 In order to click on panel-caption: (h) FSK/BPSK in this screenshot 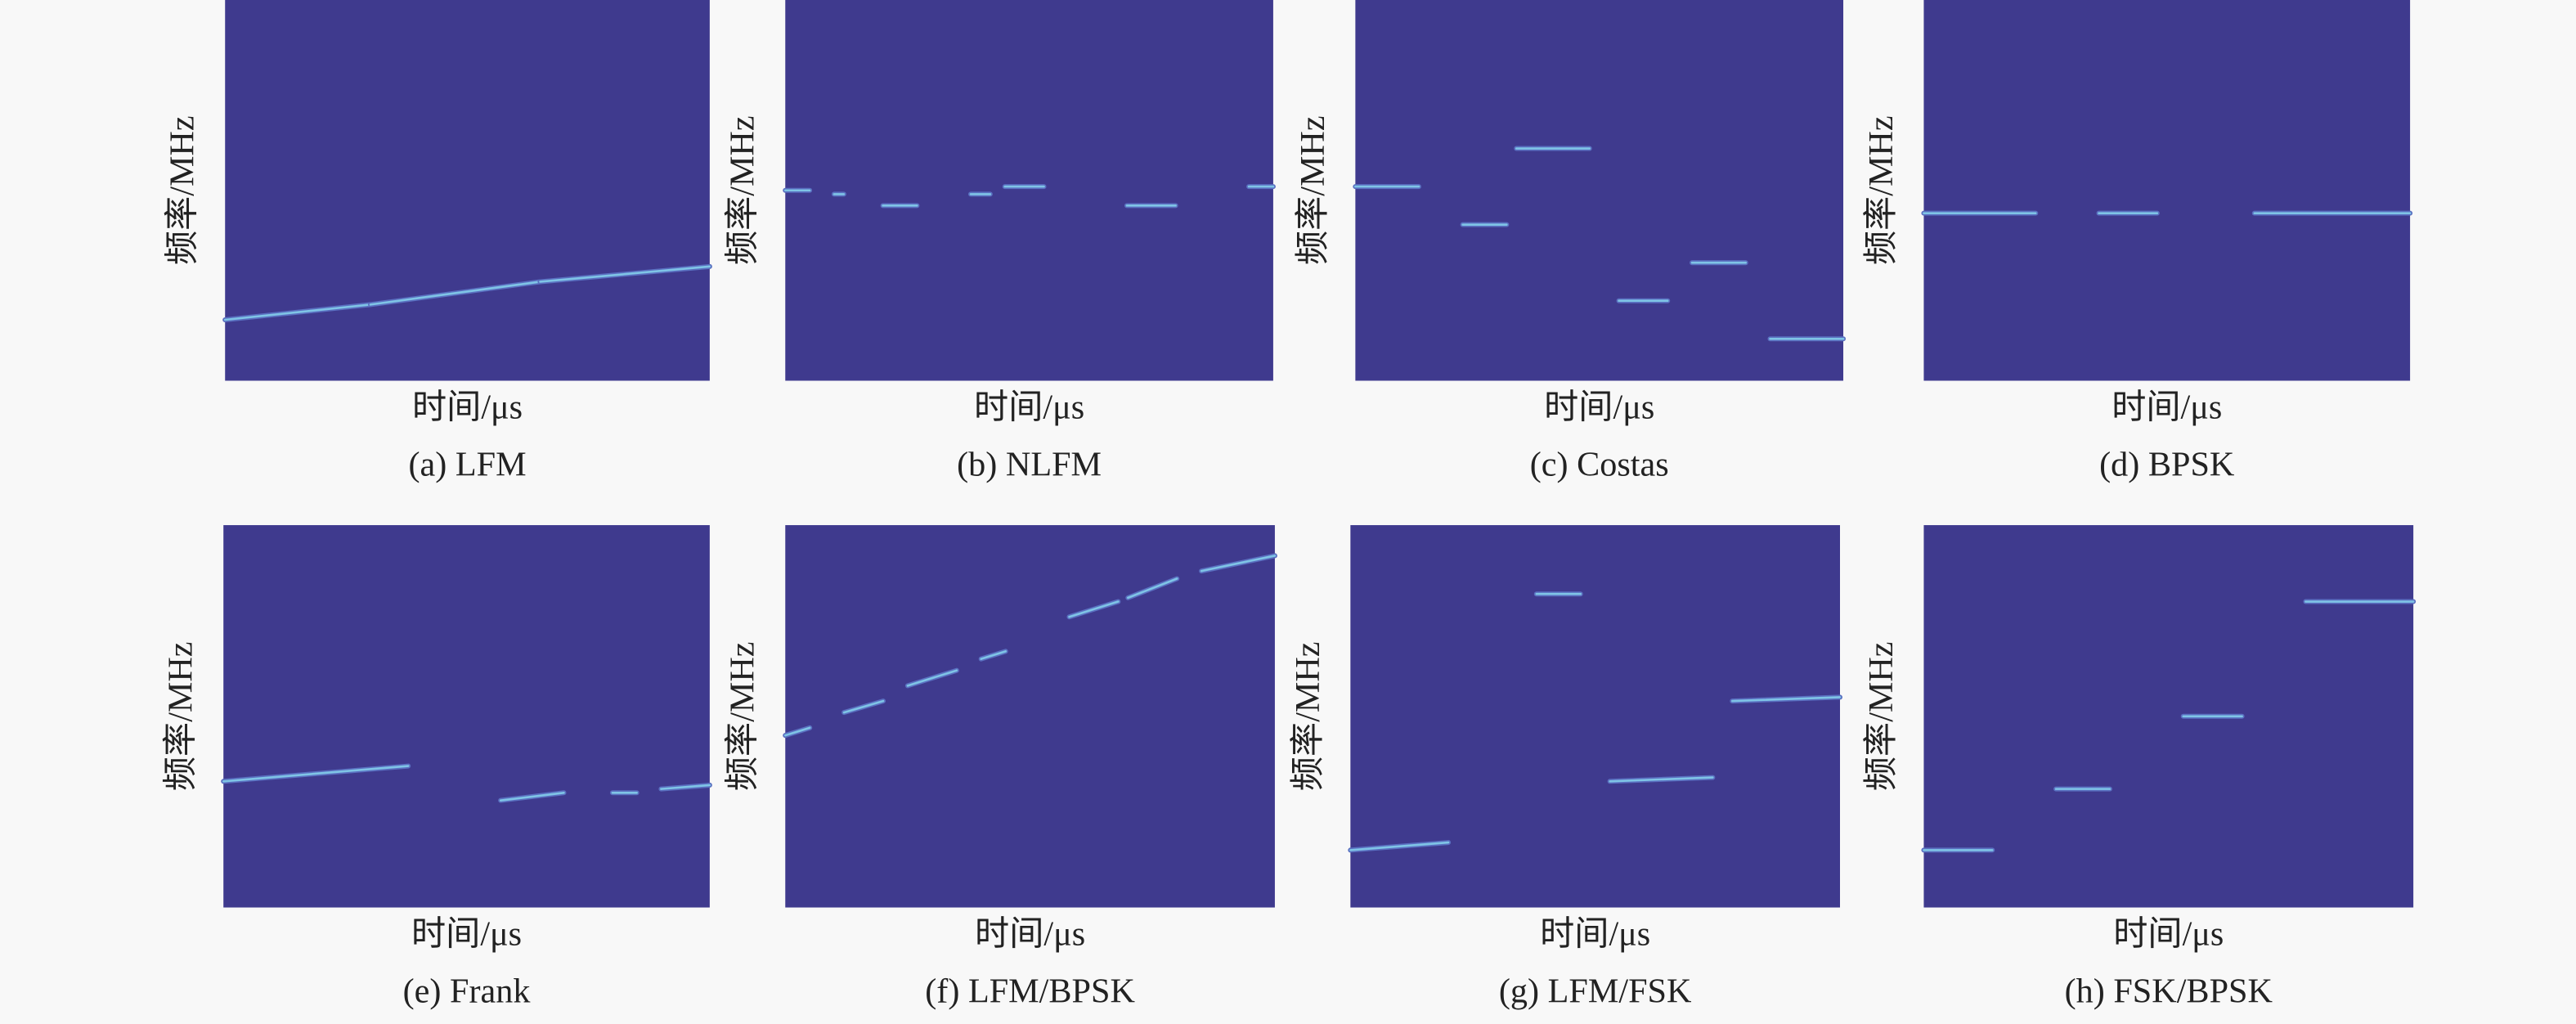, I will do `click(2169, 991)`.